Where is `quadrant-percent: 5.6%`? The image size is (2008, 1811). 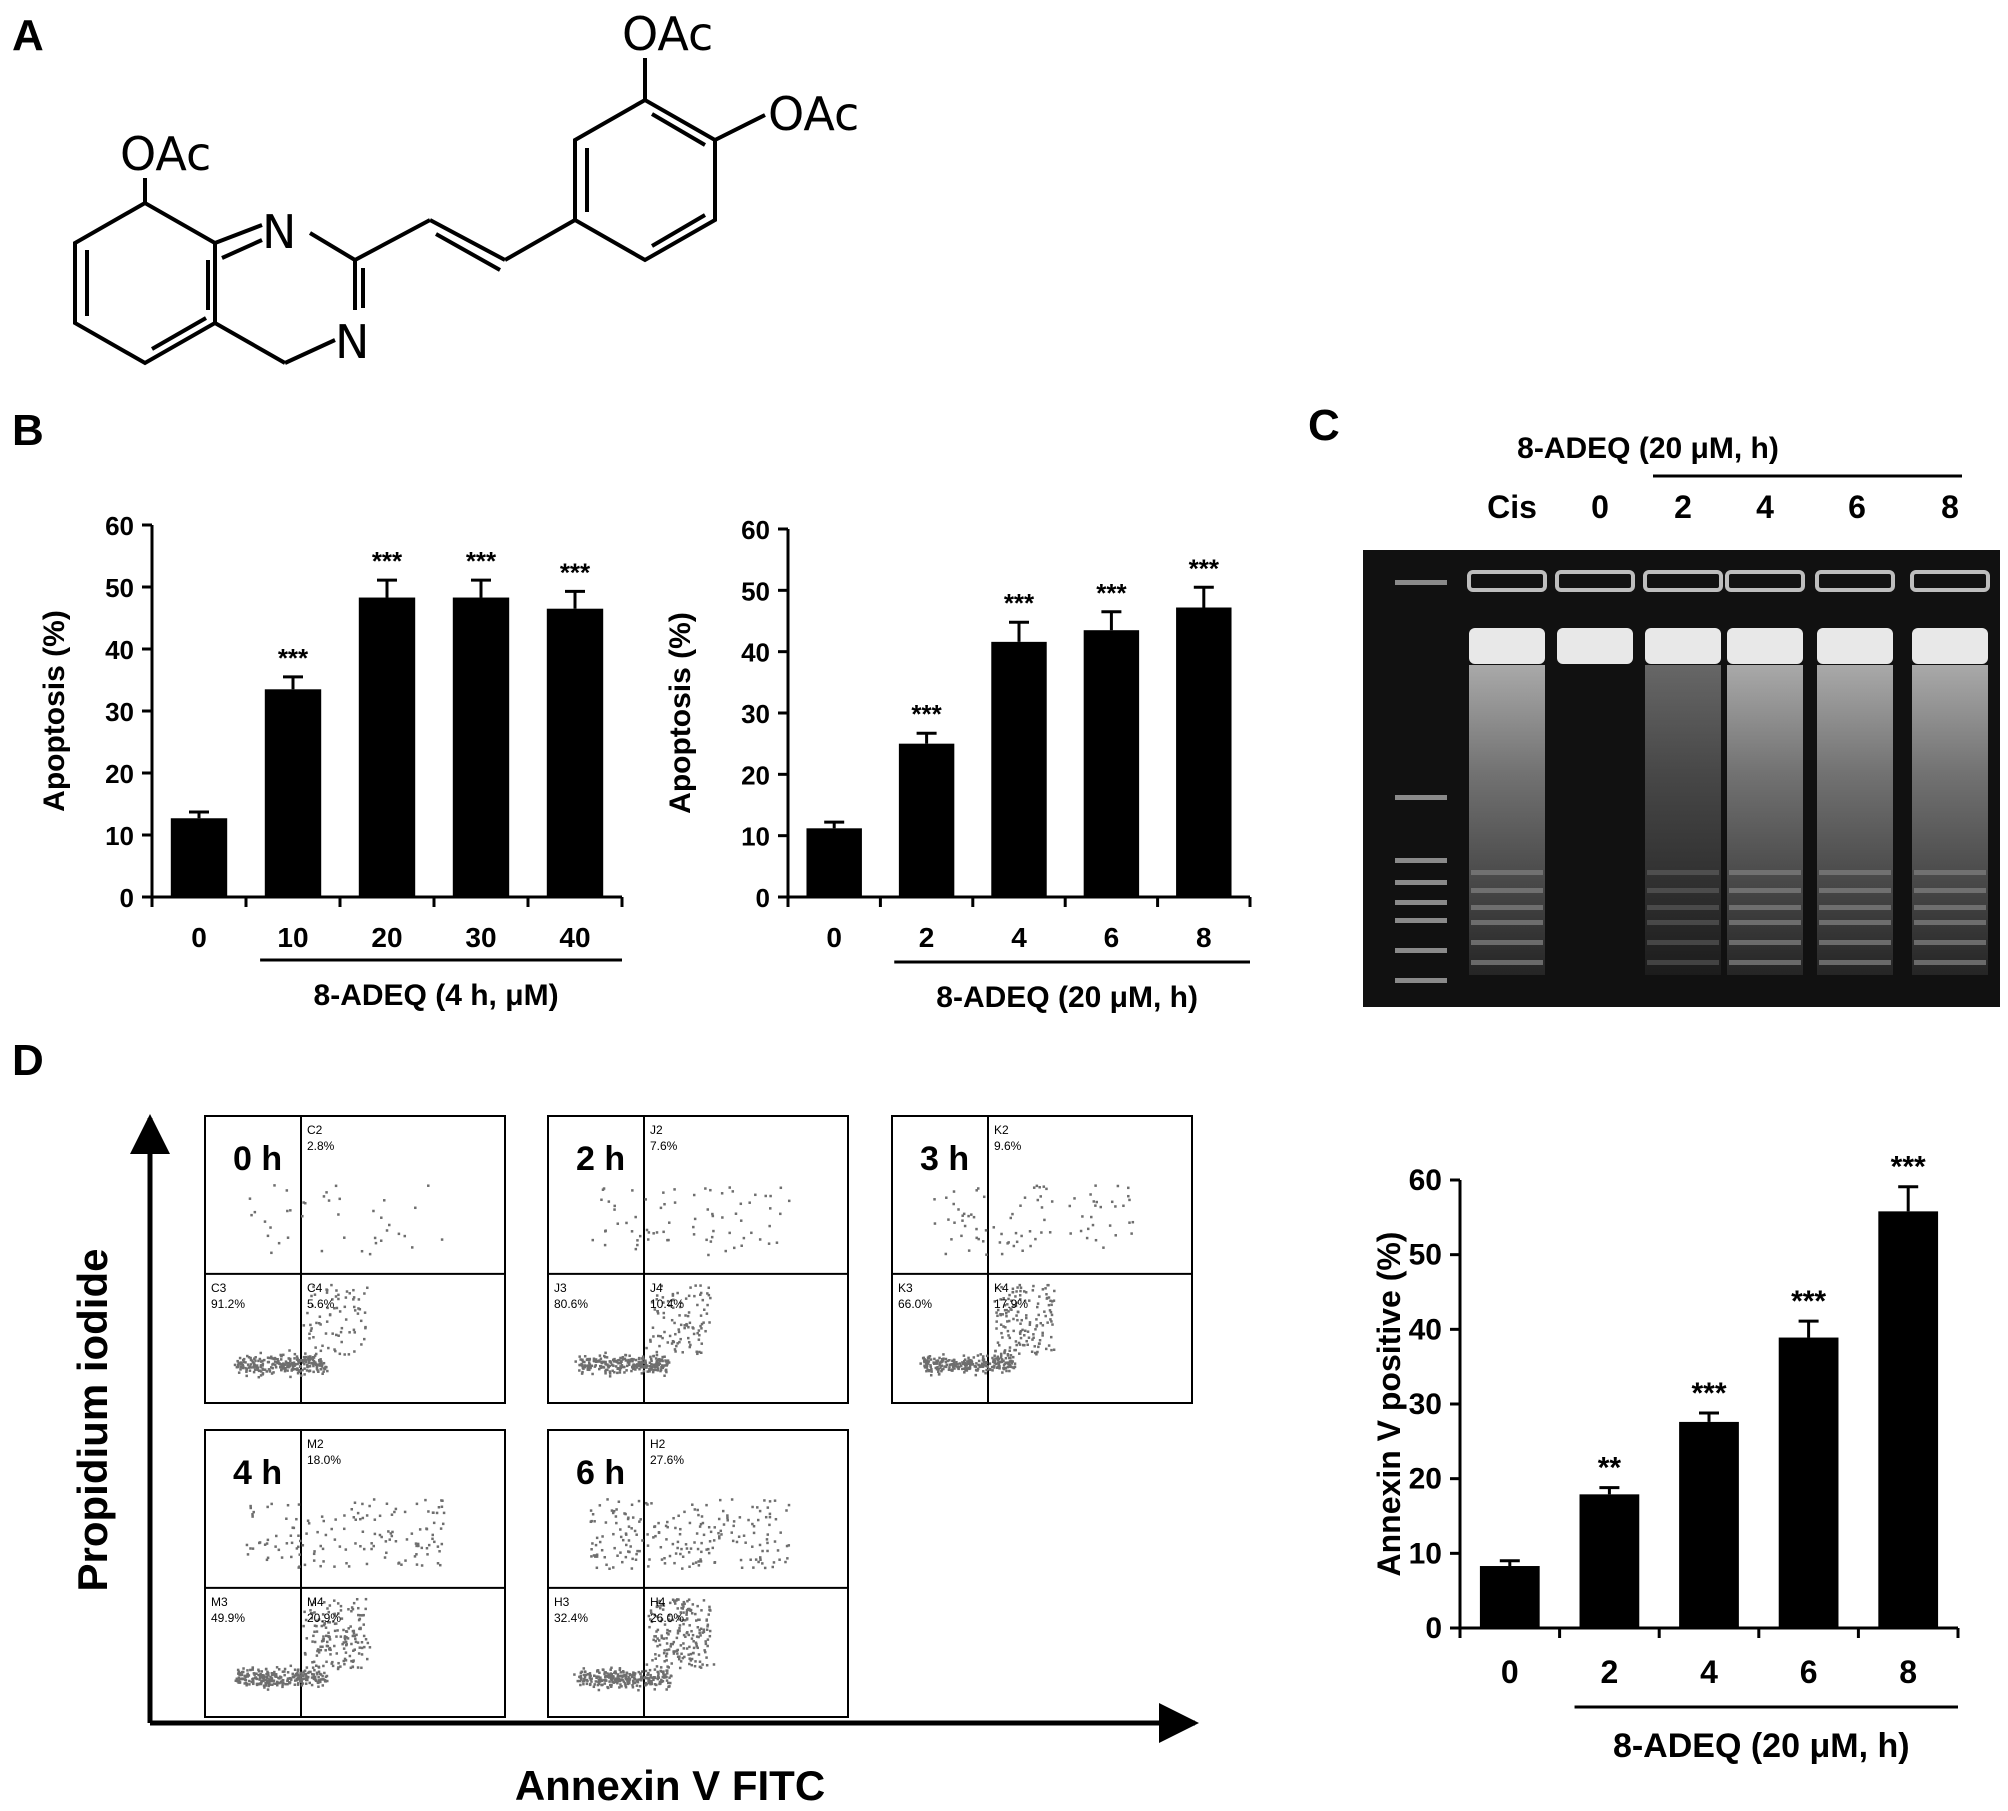
quadrant-percent: 5.6% is located at coordinates (321, 1304).